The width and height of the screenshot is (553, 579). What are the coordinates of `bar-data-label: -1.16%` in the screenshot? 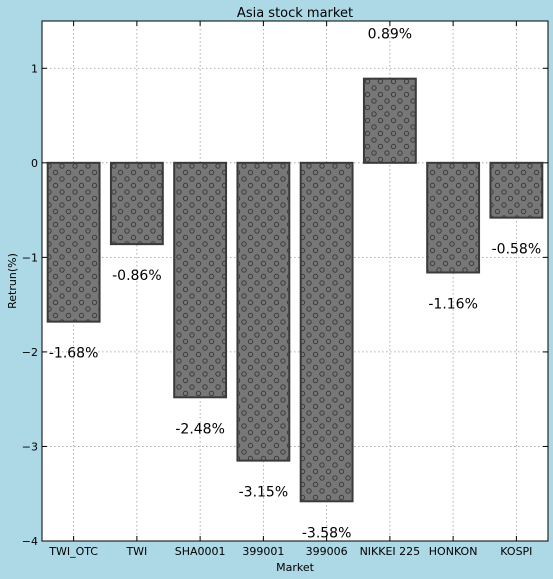 It's located at (453, 304).